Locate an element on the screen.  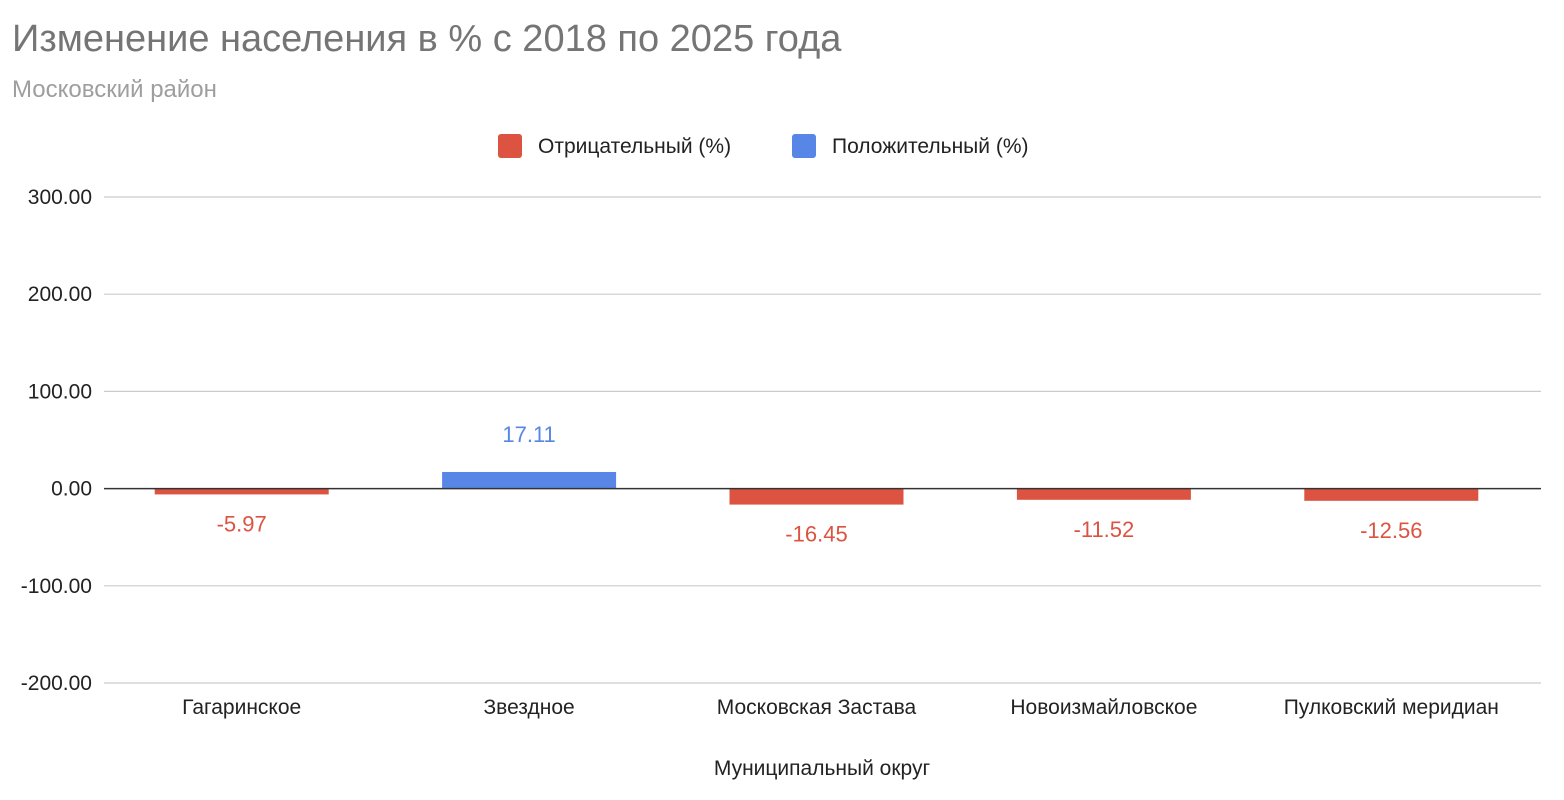
y-tick-label: -100.00 is located at coordinates (56, 586).